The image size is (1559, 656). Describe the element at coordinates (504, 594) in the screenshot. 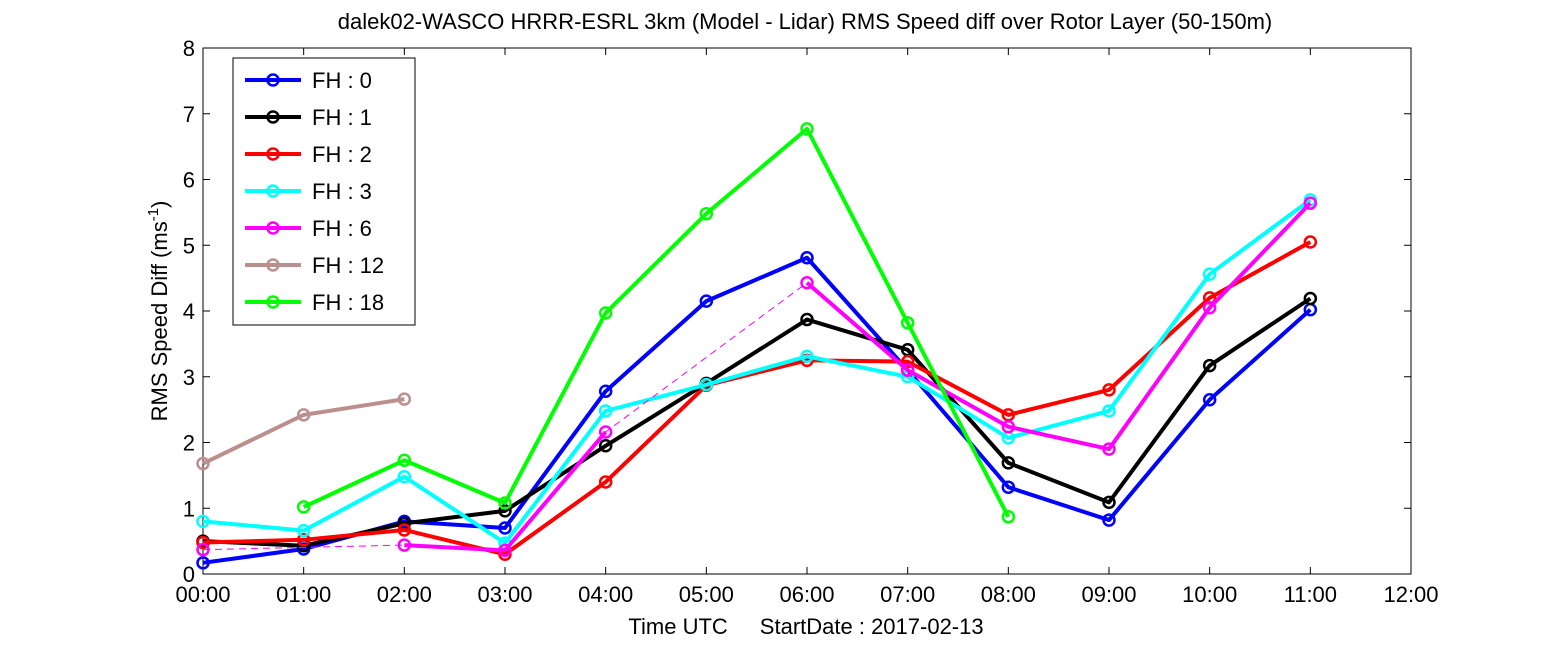

I see `x-tick-label: 03:00` at that location.